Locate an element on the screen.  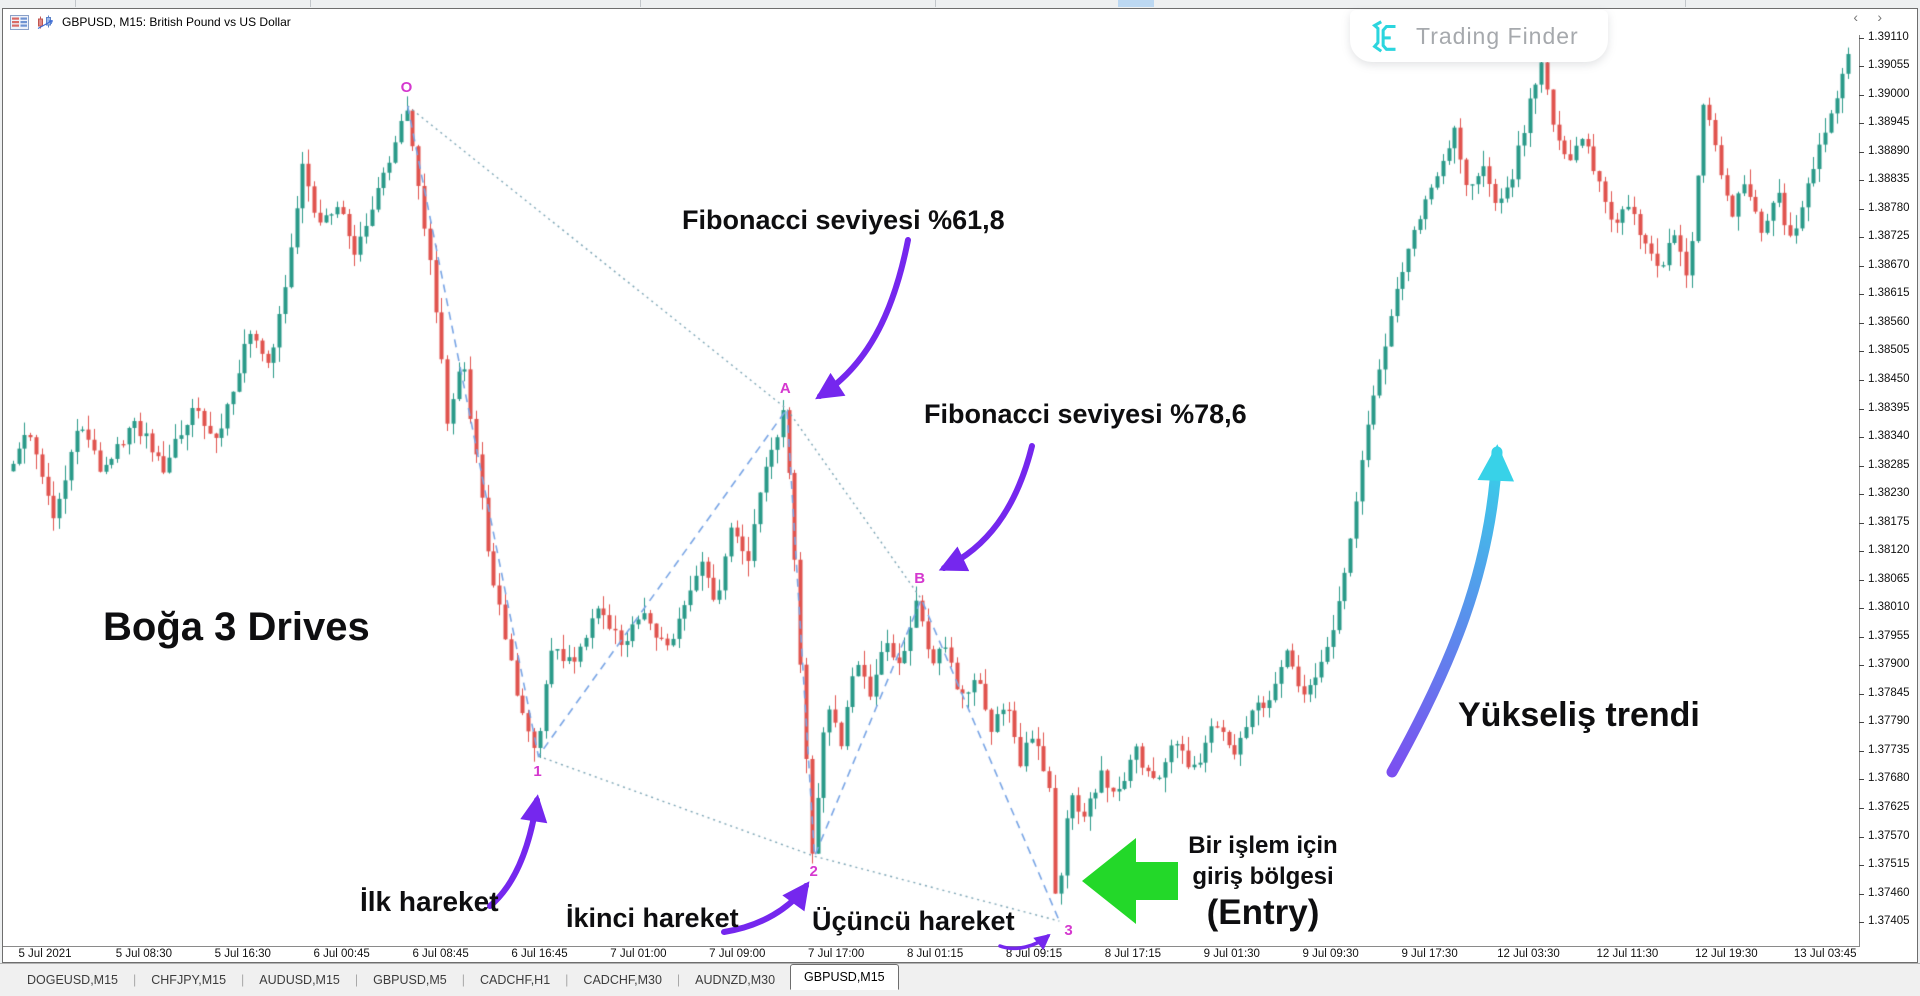
tab-next-button: › is located at coordinates (1879, 17).